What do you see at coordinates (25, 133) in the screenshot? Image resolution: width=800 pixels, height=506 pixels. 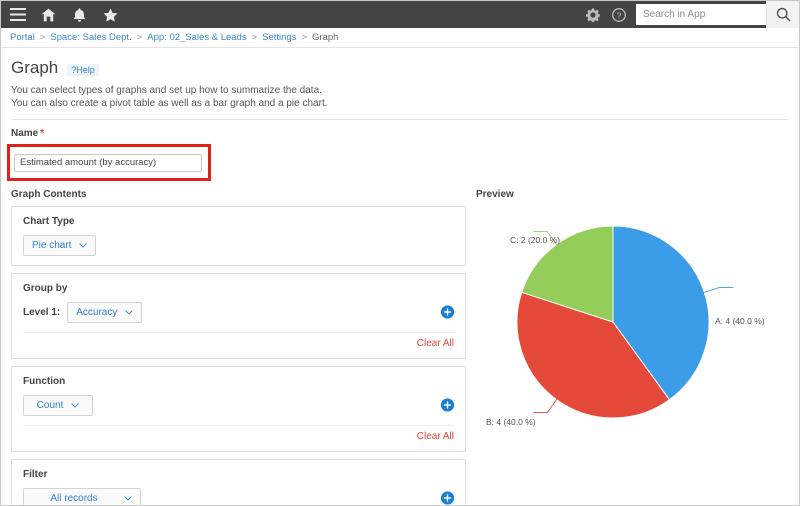 I see `name-label-text: Name` at bounding box center [25, 133].